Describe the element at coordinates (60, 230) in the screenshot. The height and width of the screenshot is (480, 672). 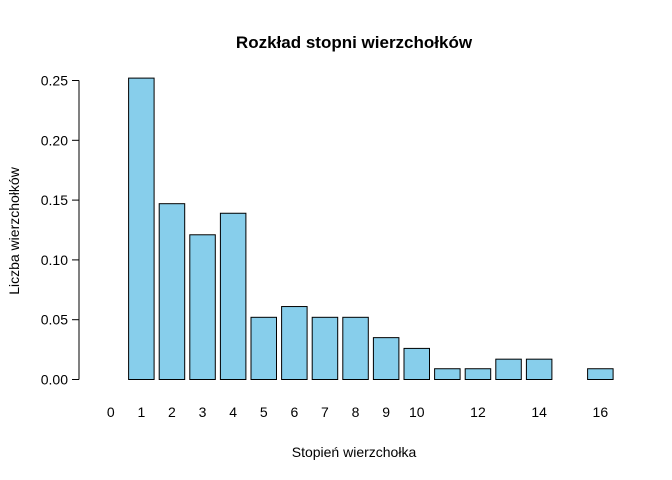
I see `y-axis: 0.00 0.05 0.10 0.15 0.20 0.25` at that location.